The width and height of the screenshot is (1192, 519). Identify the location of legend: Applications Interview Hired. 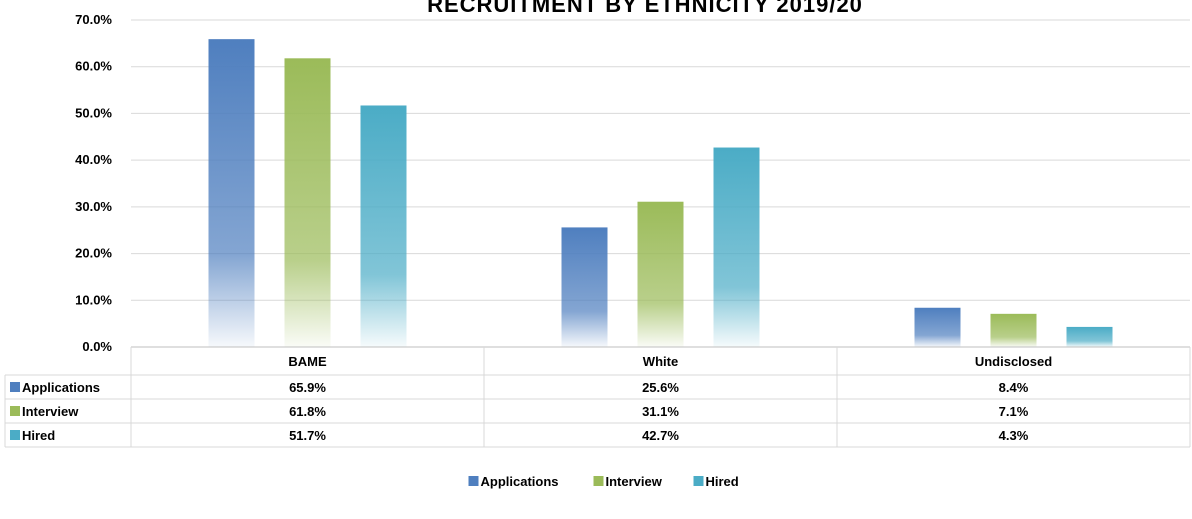
(603, 481).